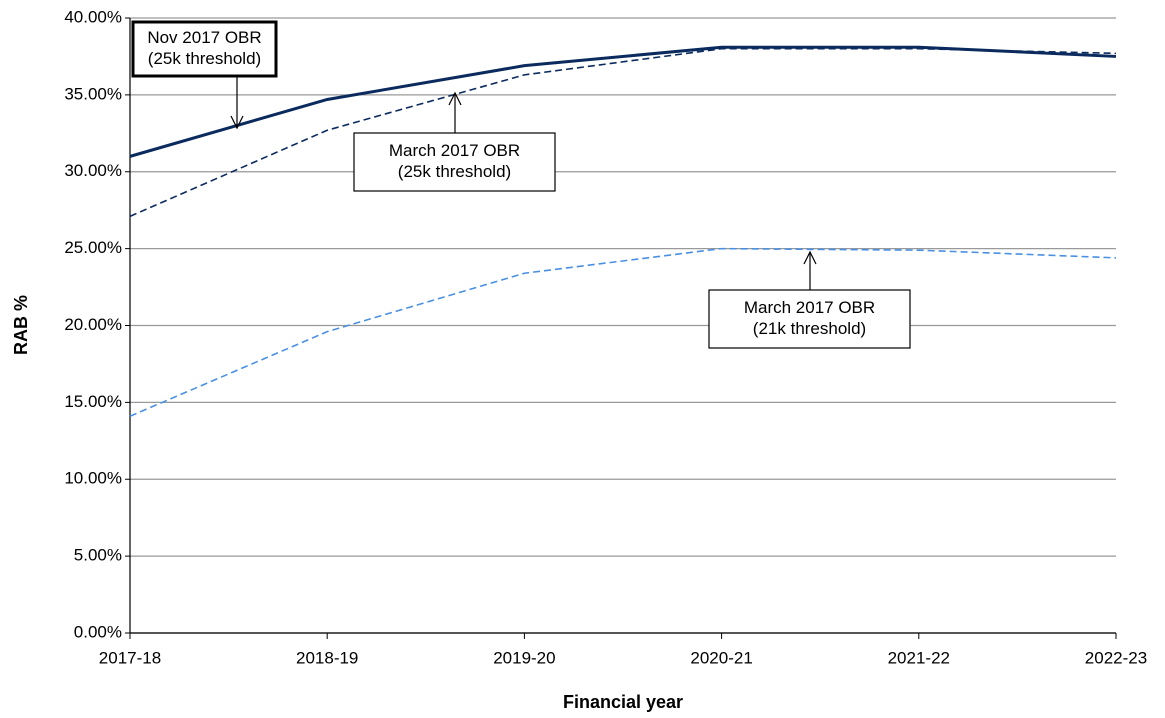 This screenshot has width=1165, height=718. Describe the element at coordinates (809, 328) in the screenshot. I see `annotation-text: (21k threshold)` at that location.